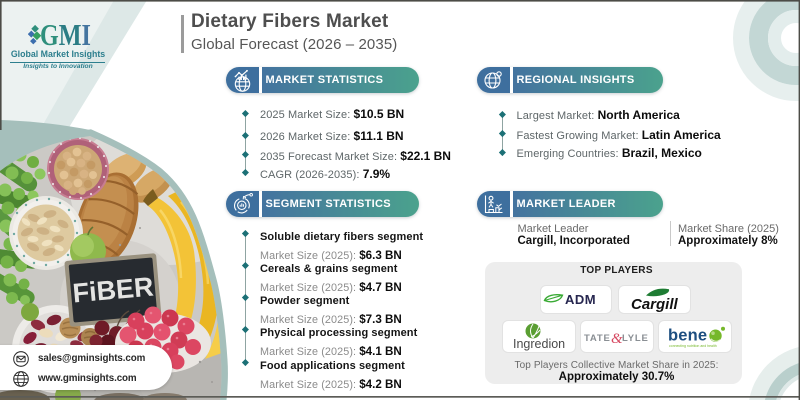 This screenshot has width=800, height=400. I want to click on svg-text: bene, so click(687, 335).